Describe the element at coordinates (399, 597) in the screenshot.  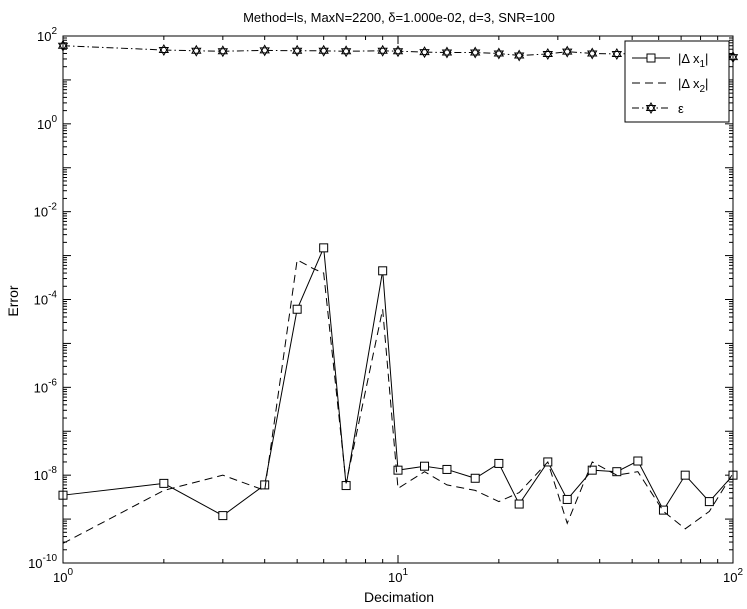
I see `x-axis-label: Decimation` at that location.